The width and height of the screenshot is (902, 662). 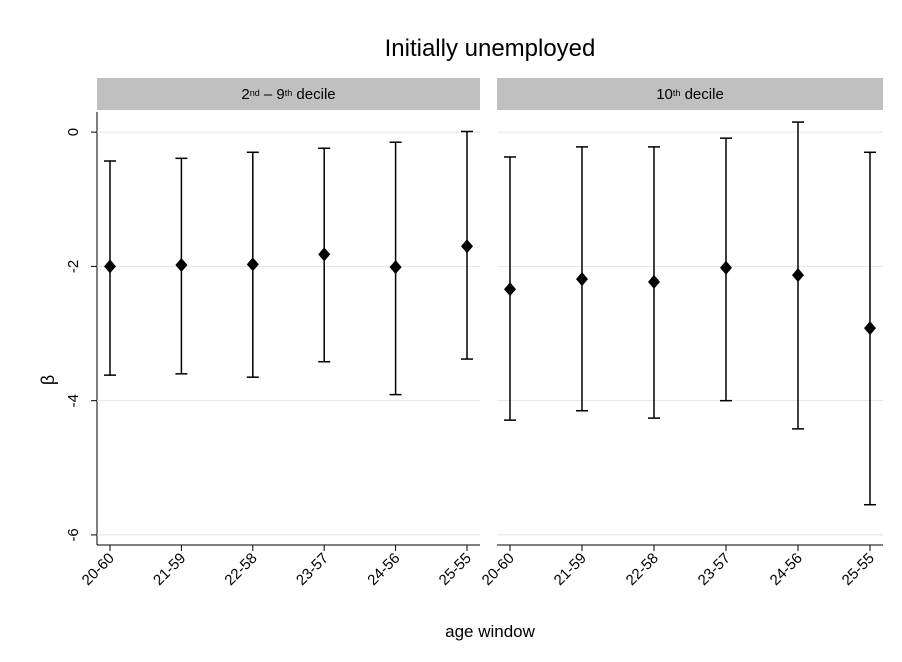 I want to click on panel-header-label: 2nd – 9th decile, so click(x=288, y=94).